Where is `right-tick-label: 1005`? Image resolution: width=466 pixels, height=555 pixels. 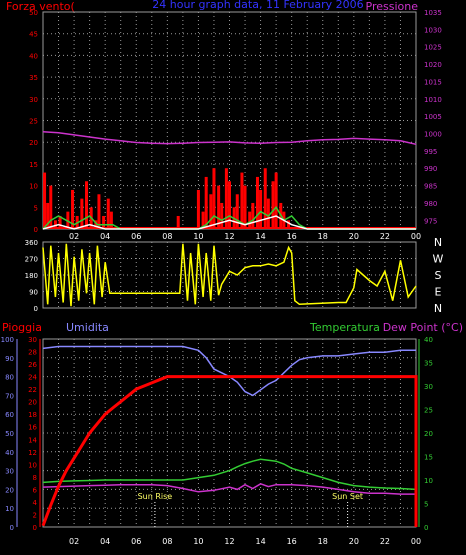
right-tick-label: 1005 is located at coordinates (433, 117).